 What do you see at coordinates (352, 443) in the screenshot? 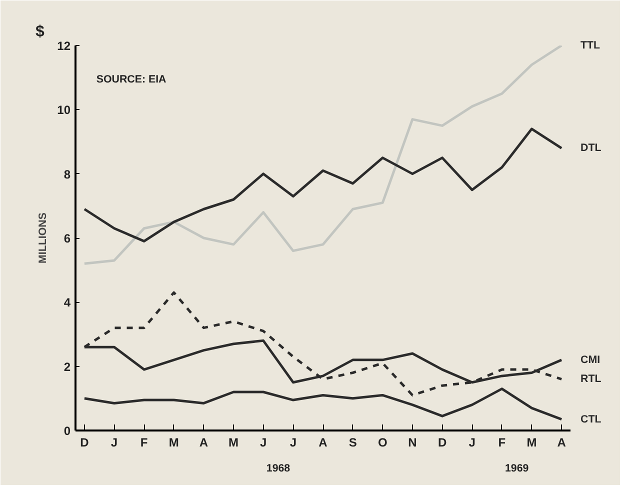
I see `x-tick-label: S` at bounding box center [352, 443].